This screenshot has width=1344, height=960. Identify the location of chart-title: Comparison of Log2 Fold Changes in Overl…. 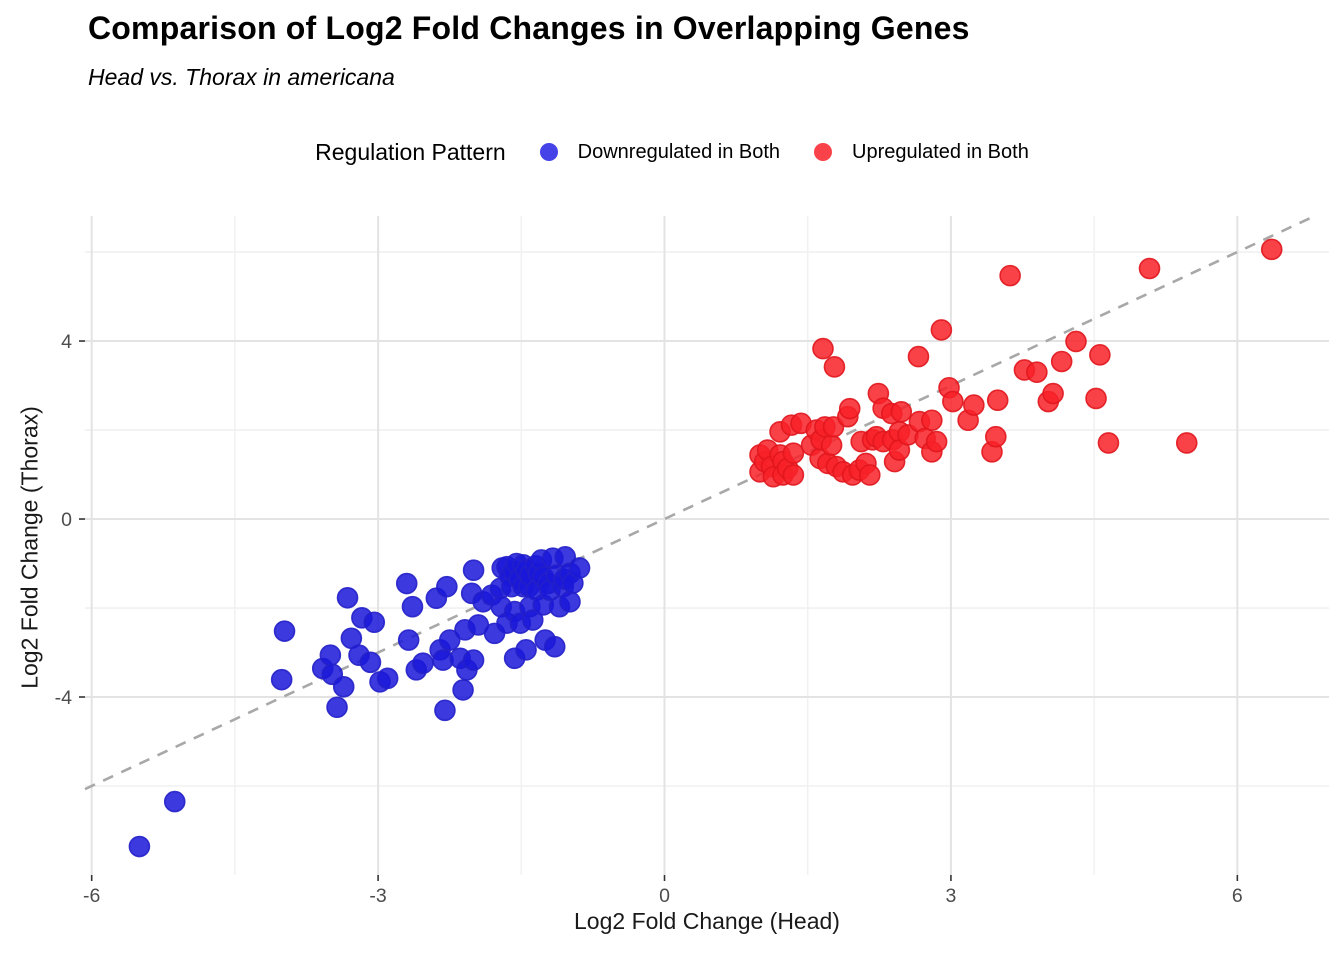
(529, 28).